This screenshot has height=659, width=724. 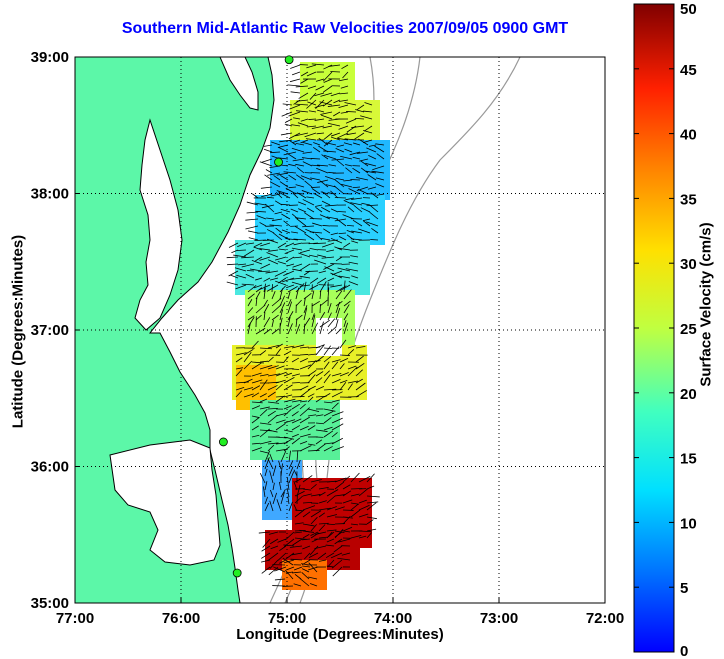 What do you see at coordinates (688, 9) in the screenshot?
I see `colorbar-tick-label: 50` at bounding box center [688, 9].